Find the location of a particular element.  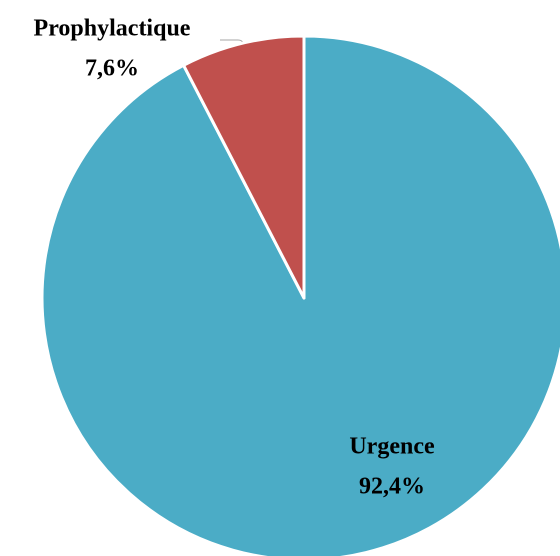

slice-label: Prophylactique is located at coordinates (112, 29).